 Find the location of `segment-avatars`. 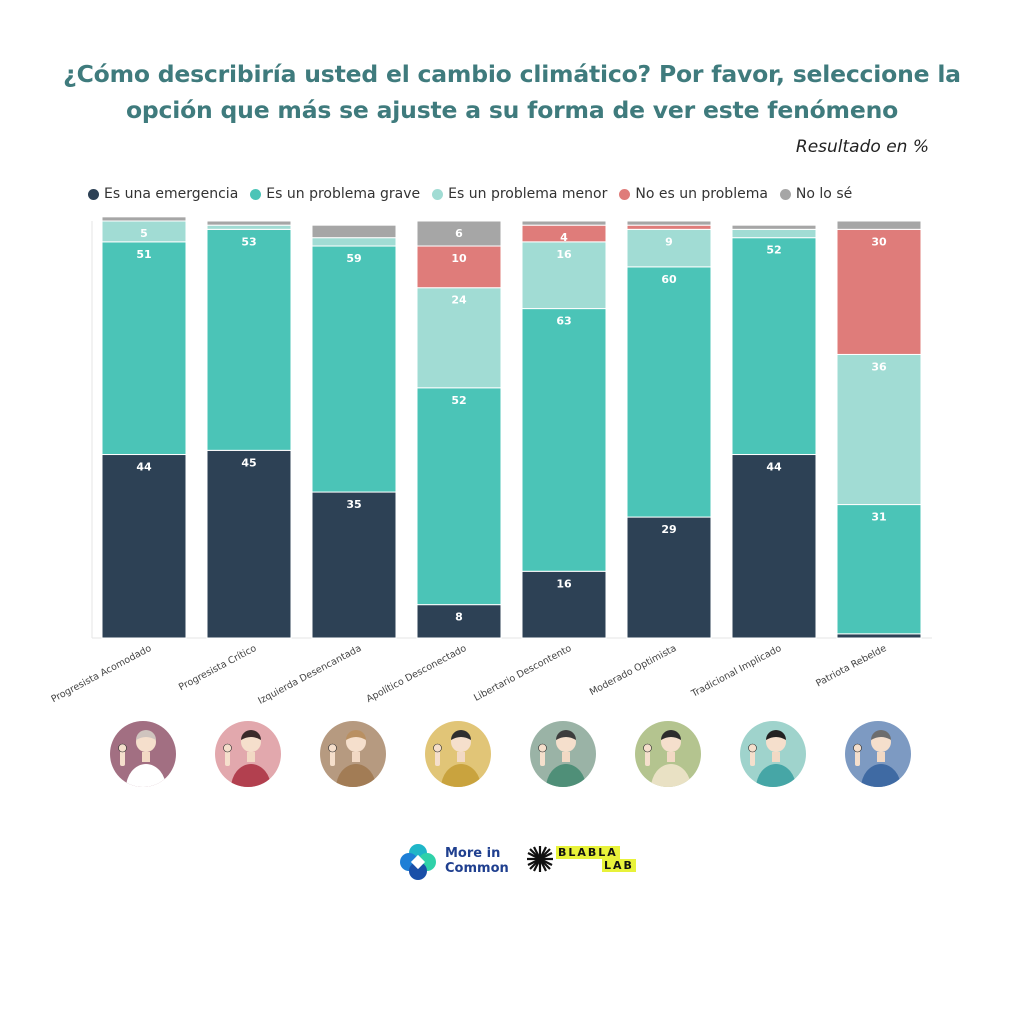

segment-avatars is located at coordinates (510, 754).